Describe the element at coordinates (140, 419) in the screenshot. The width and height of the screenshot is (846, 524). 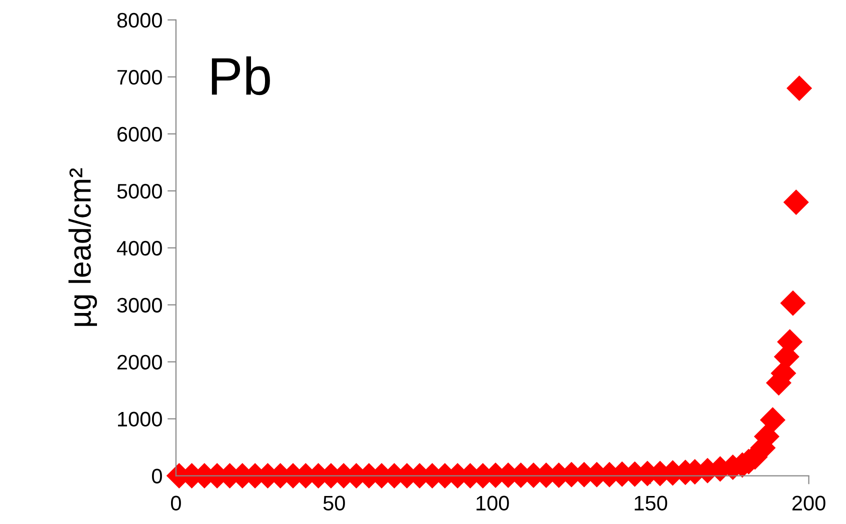
I see `y-tick-label: 1000` at that location.